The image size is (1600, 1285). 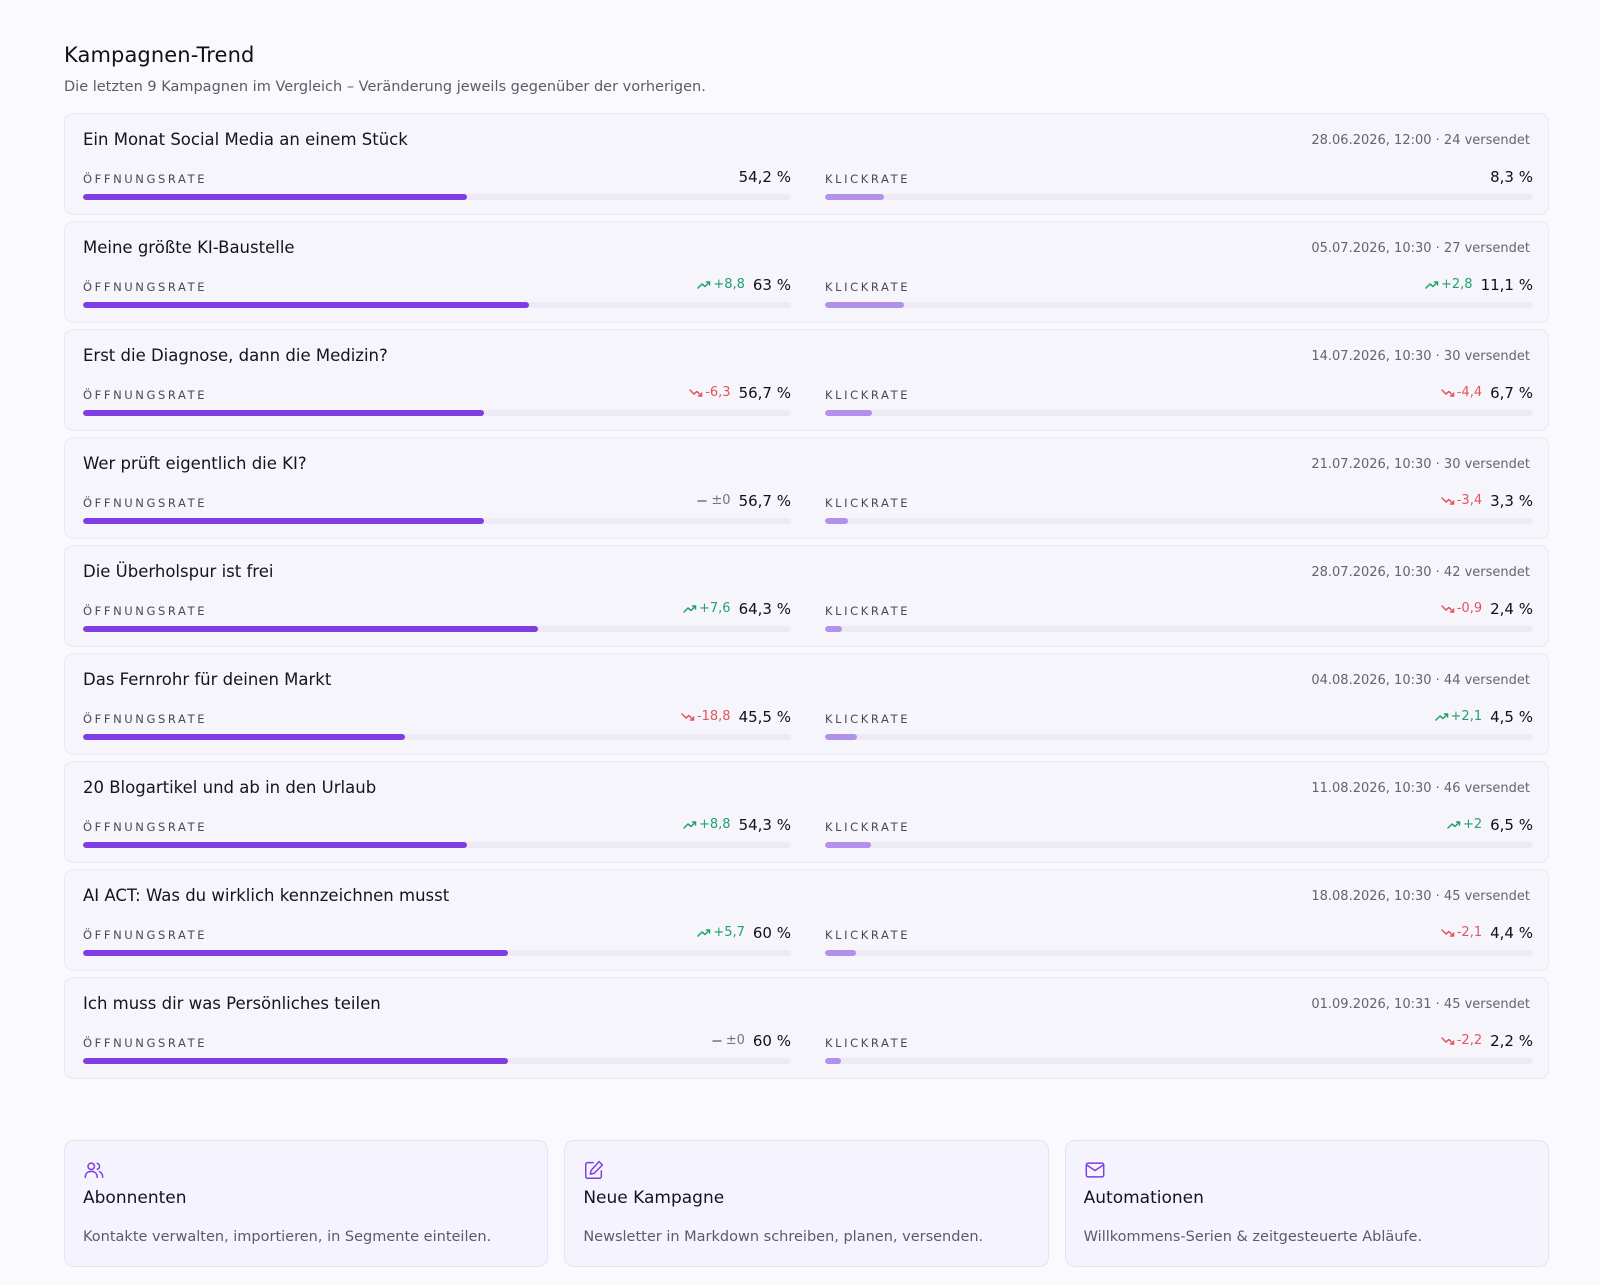 What do you see at coordinates (1506, 285) in the screenshot?
I see `click-rate-value: 11,1 %` at bounding box center [1506, 285].